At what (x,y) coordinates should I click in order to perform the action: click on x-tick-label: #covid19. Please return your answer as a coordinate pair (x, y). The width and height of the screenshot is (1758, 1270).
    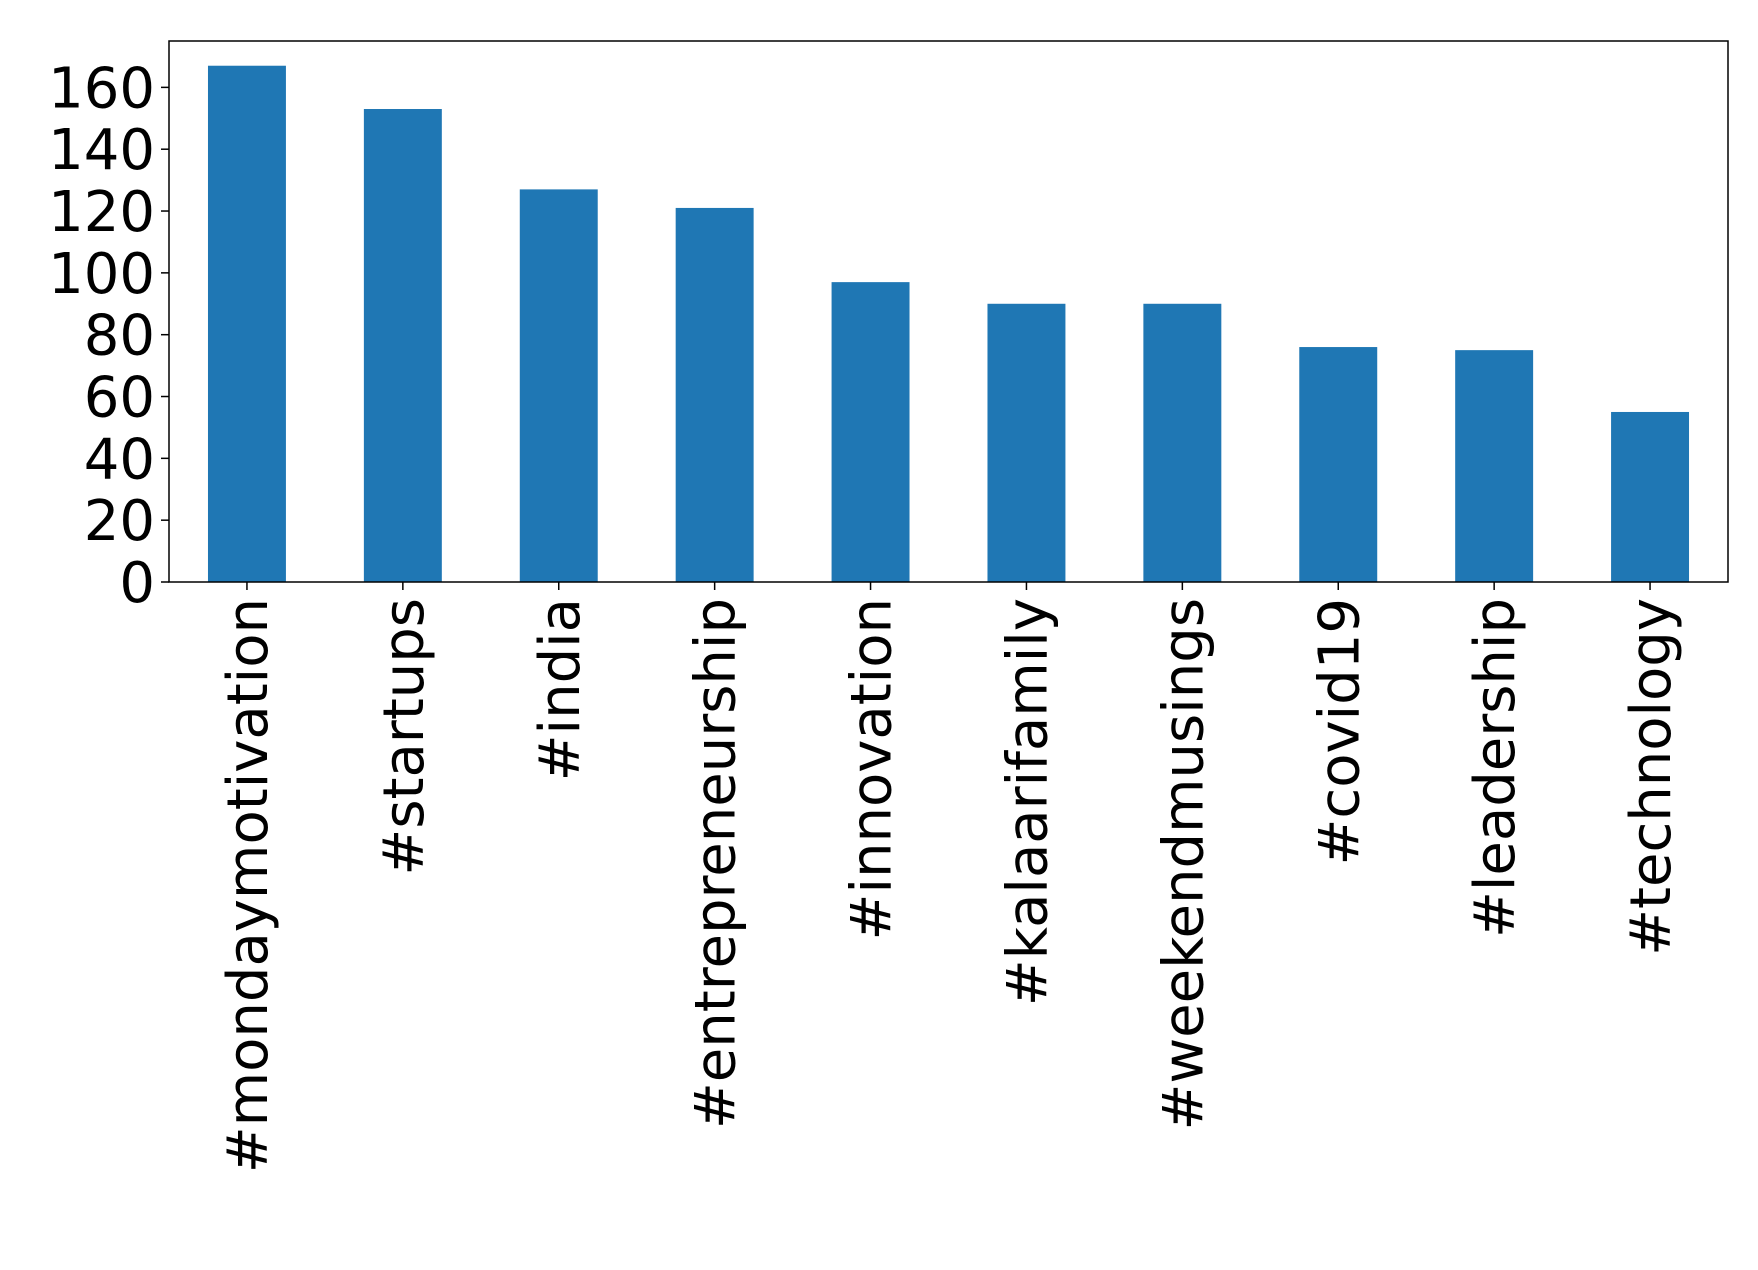
    Looking at the image, I should click on (1339, 731).